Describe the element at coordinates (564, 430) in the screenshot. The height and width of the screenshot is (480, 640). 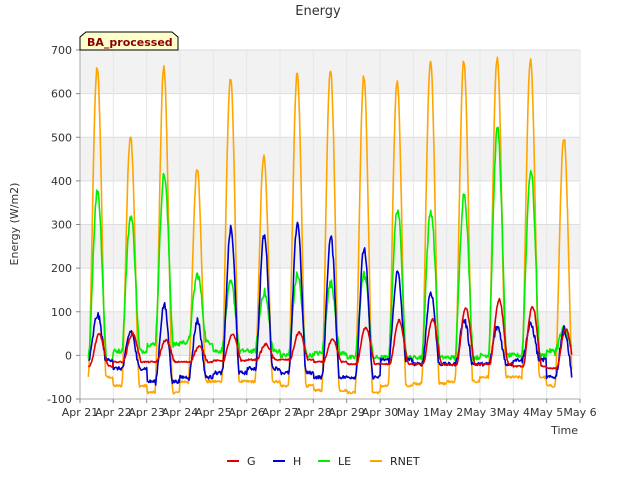
I see `x-axis-title: Time` at that location.